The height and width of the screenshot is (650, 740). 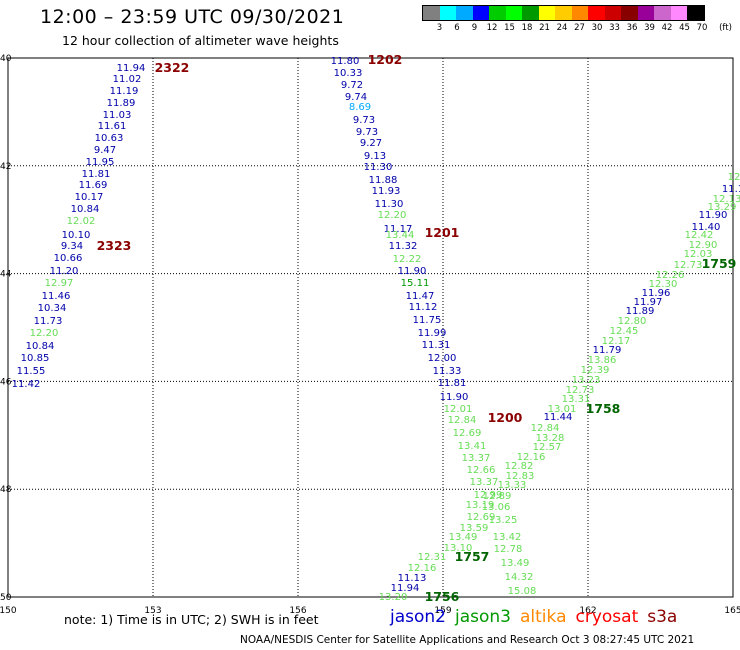 I want to click on swh-value-label: 12.89, so click(x=497, y=496).